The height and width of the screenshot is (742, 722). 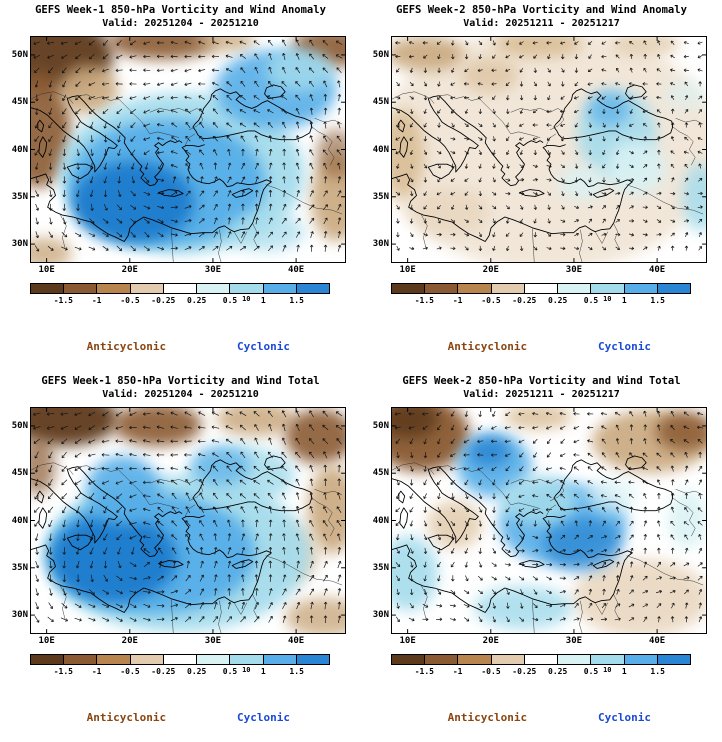 What do you see at coordinates (541, 23) in the screenshot?
I see `panel-valid-range: Valid: 20251211 - 20251217` at bounding box center [541, 23].